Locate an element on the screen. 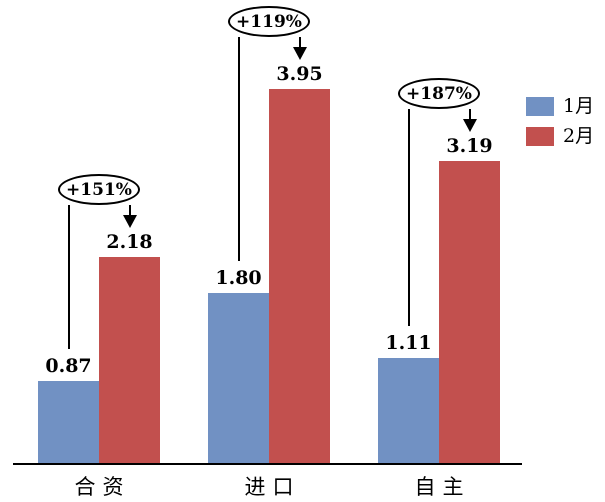 The width and height of the screenshot is (605, 502). legend-item-month1: 1月 is located at coordinates (560, 106).